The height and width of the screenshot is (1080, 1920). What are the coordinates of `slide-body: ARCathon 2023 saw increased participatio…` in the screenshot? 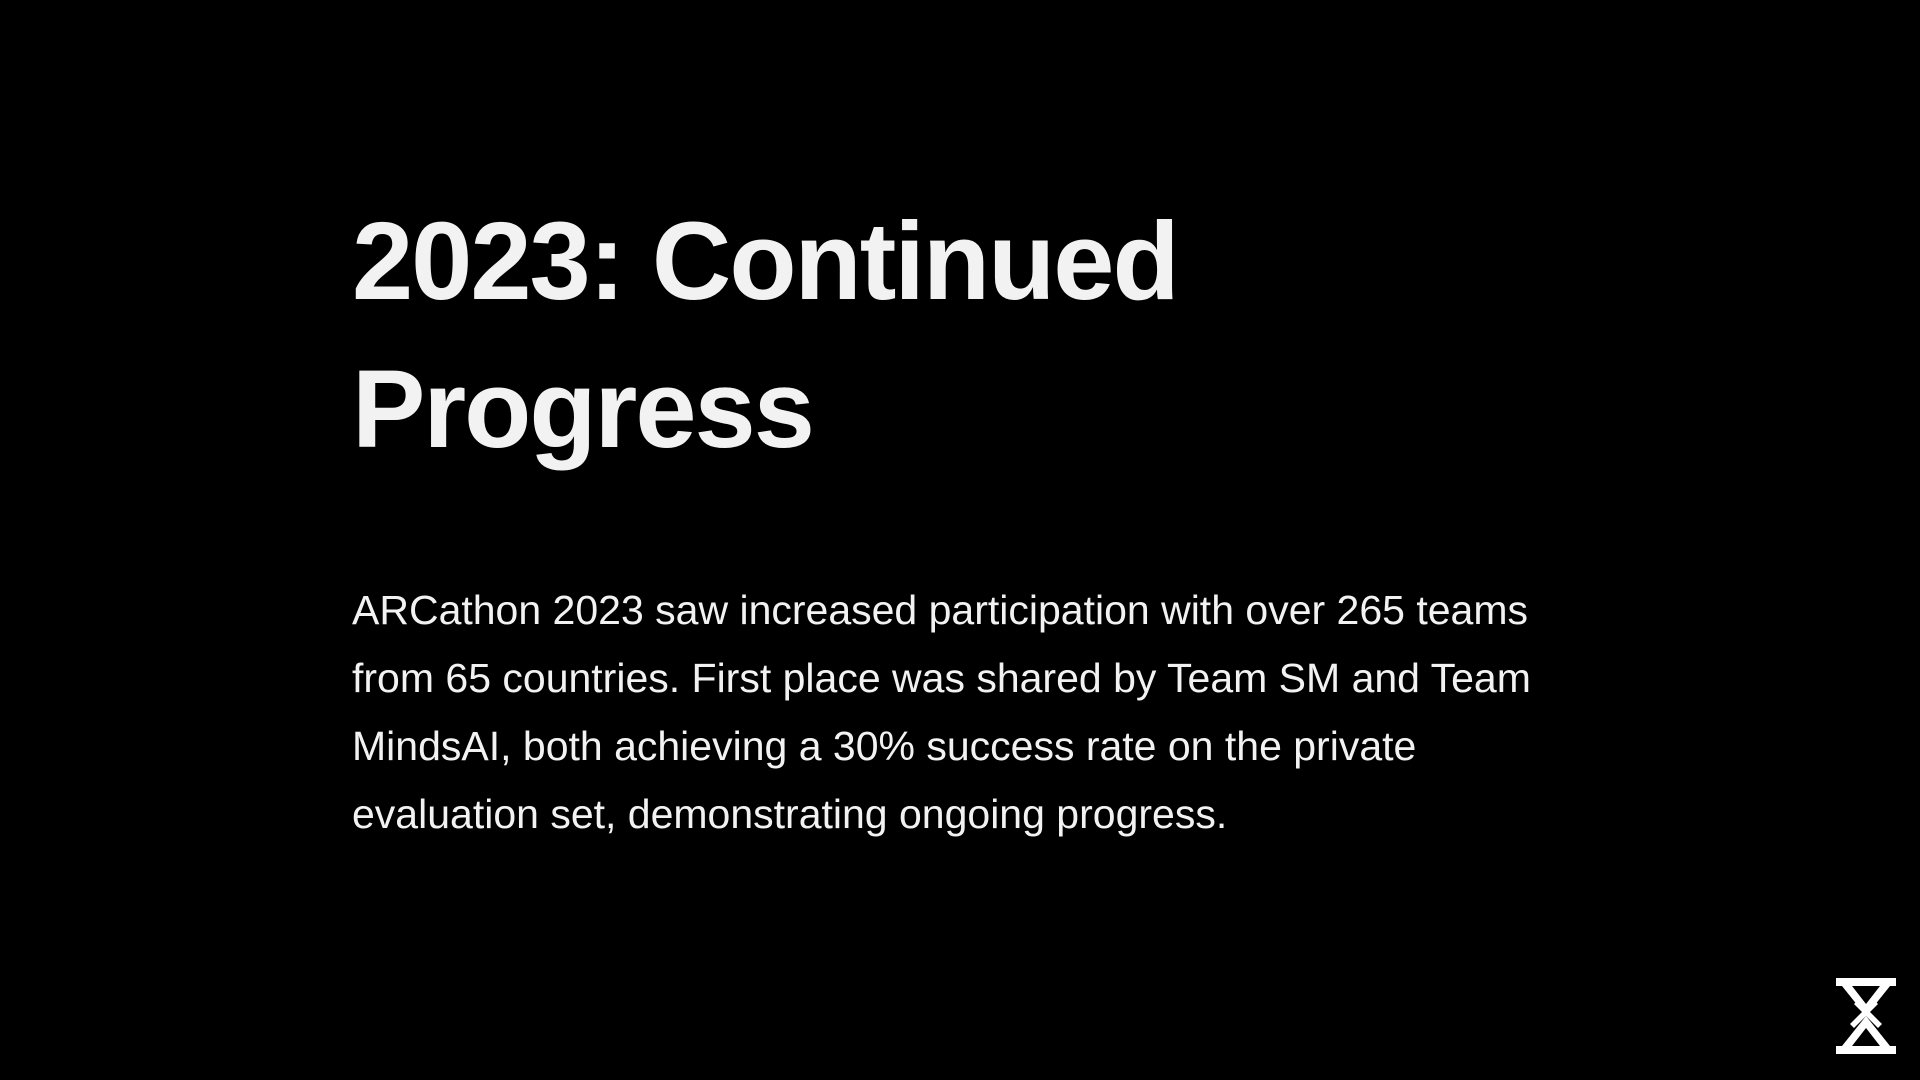 It's located at (941, 712).